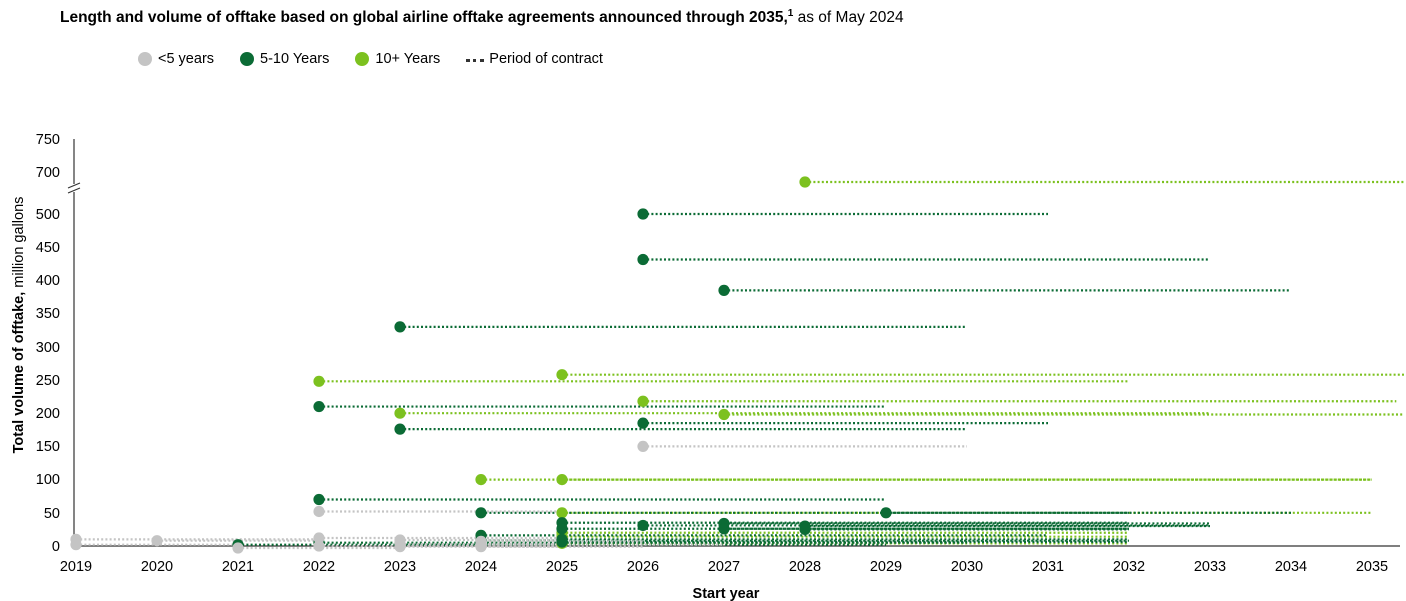 The height and width of the screenshot is (601, 1406). What do you see at coordinates (48, 314) in the screenshot?
I see `y-tick-label: 350` at bounding box center [48, 314].